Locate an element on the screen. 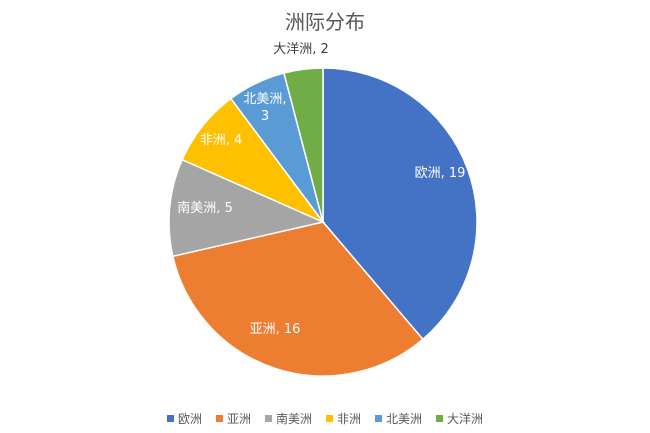  chart-legend: 欧洲 亚洲 南美洲 非洲 北美洲 大洋洲 is located at coordinates (325, 418).